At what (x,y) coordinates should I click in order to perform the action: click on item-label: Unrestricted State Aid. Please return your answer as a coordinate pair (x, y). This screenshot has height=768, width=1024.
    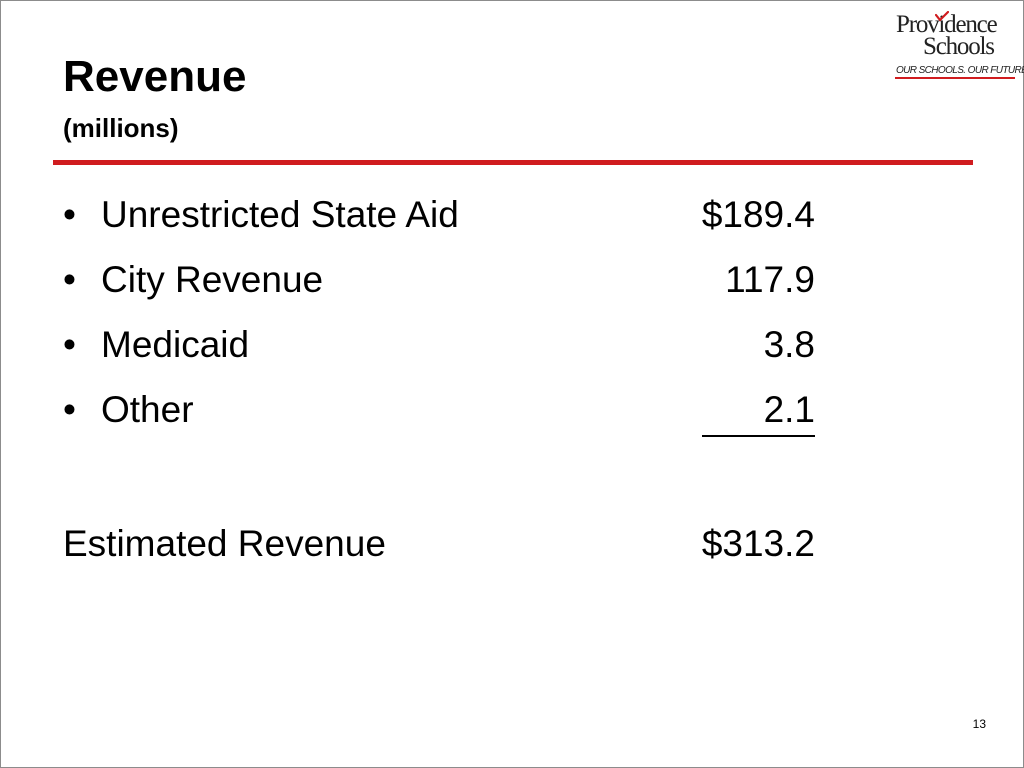
    Looking at the image, I should click on (280, 214).